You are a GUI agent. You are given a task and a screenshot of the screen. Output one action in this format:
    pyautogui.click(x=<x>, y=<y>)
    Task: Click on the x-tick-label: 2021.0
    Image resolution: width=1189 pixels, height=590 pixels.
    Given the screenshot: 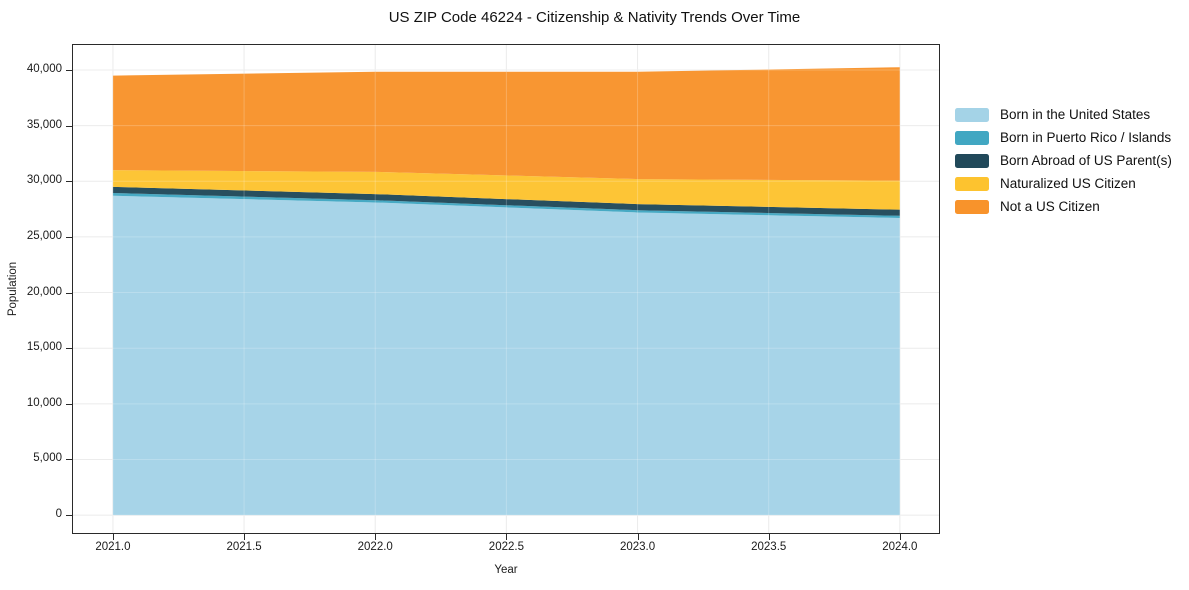 What is the action you would take?
    pyautogui.click(x=113, y=547)
    